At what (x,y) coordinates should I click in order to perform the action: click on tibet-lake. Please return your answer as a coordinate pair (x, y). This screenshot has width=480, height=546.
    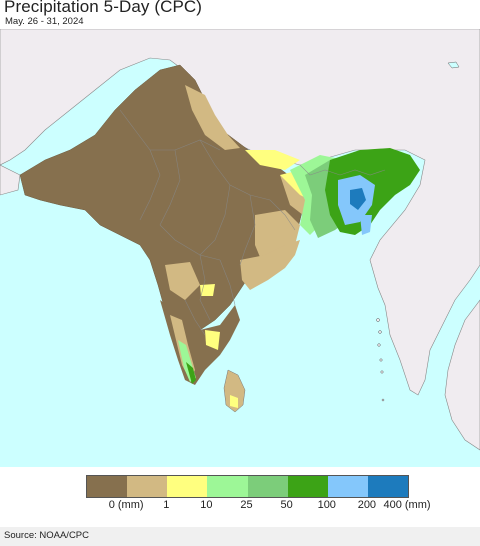
    Looking at the image, I should click on (453, 65).